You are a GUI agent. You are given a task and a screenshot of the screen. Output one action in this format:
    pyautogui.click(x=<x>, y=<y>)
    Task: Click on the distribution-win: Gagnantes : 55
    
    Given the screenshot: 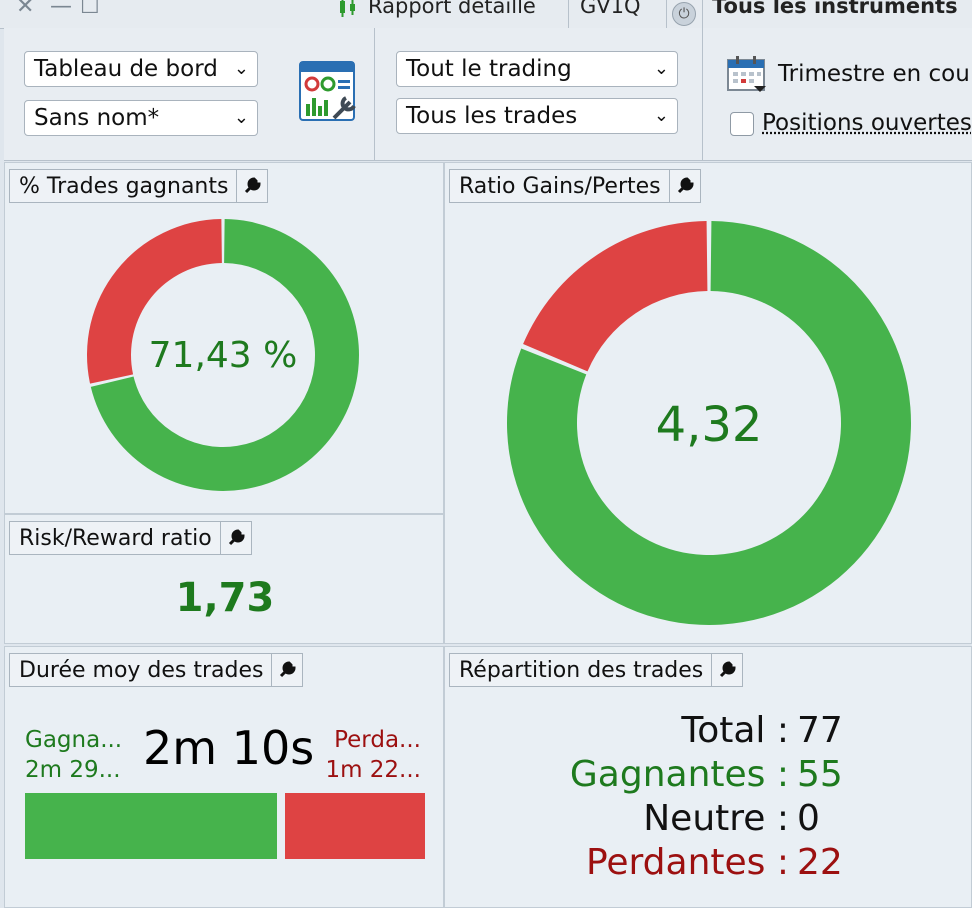 What is the action you would take?
    pyautogui.click(x=708, y=775)
    